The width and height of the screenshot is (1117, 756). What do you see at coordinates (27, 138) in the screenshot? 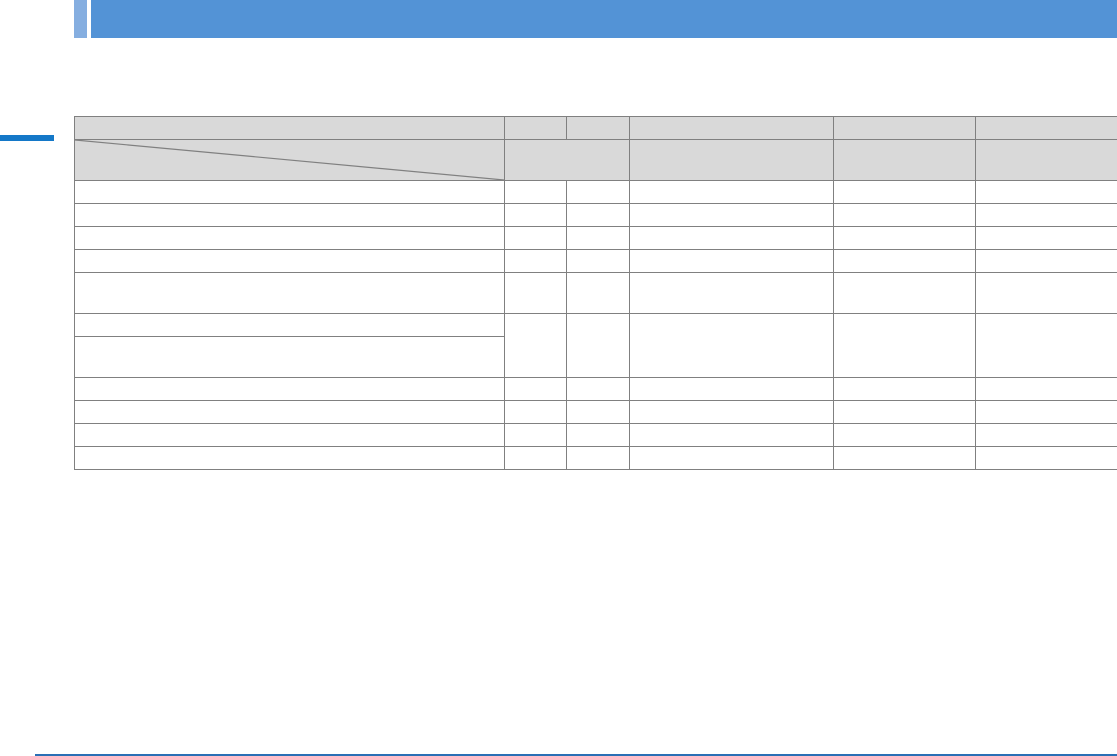
I see `side-section-marker` at bounding box center [27, 138].